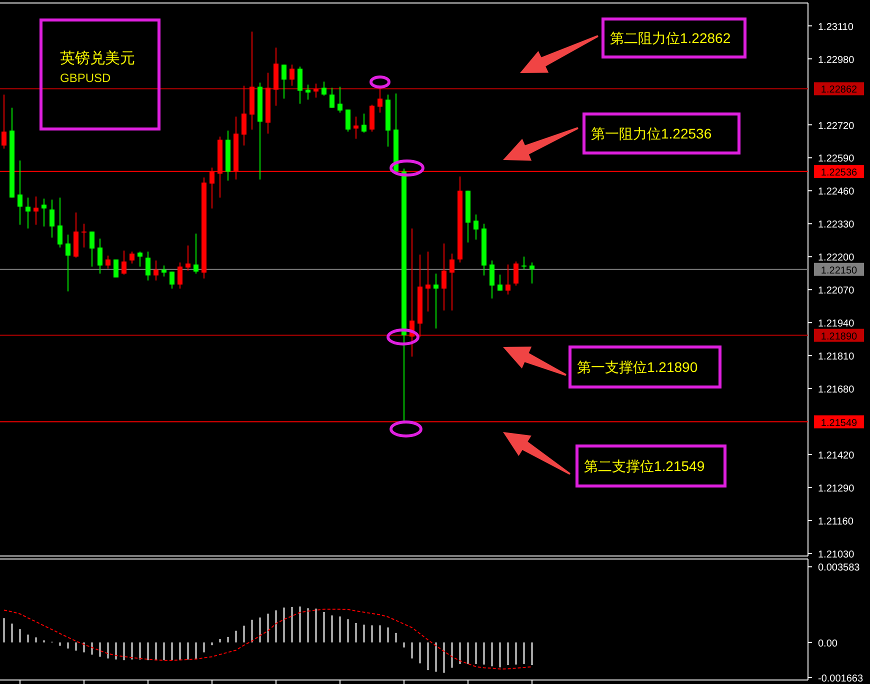 This screenshot has height=684, width=870. What do you see at coordinates (839, 423) in the screenshot?
I see `ref-line-label: 1.21549` at bounding box center [839, 423].